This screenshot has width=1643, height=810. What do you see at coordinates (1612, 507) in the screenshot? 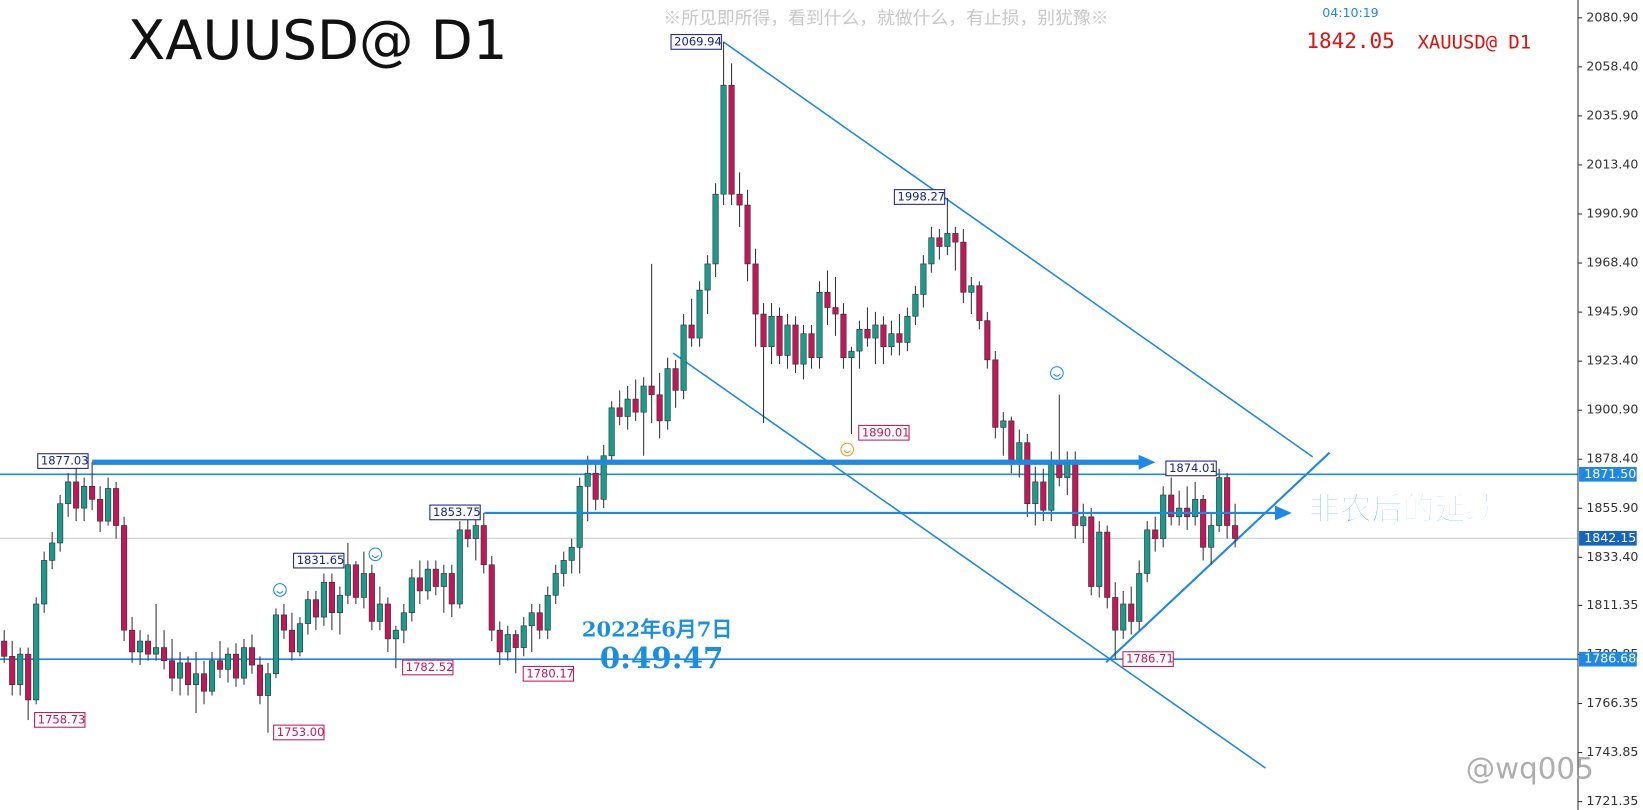
I see `y-tick-label: 1855.90` at bounding box center [1612, 507].